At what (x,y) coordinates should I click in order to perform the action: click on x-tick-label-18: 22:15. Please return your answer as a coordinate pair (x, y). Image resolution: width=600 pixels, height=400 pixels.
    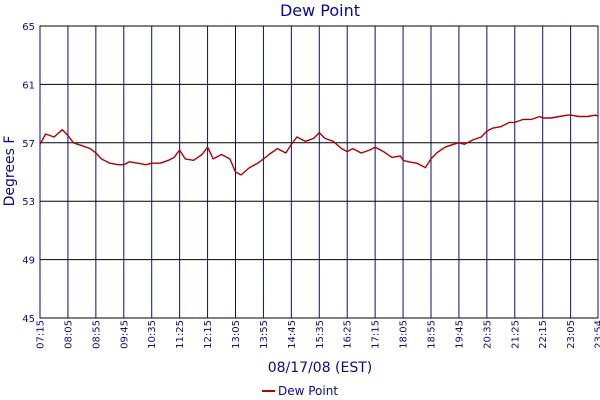
    Looking at the image, I should click on (543, 334).